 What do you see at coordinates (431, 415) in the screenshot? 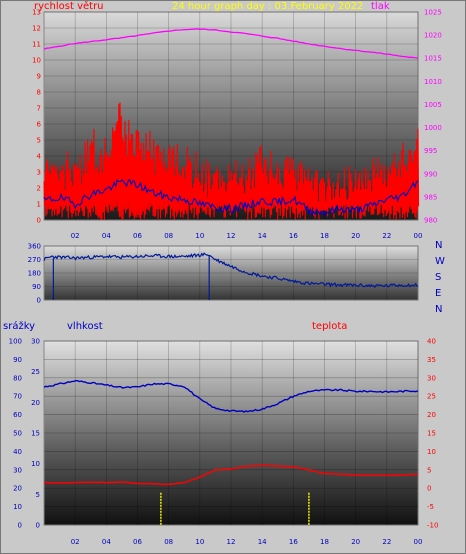
I see `temperature-tick-label: 20` at bounding box center [431, 415].